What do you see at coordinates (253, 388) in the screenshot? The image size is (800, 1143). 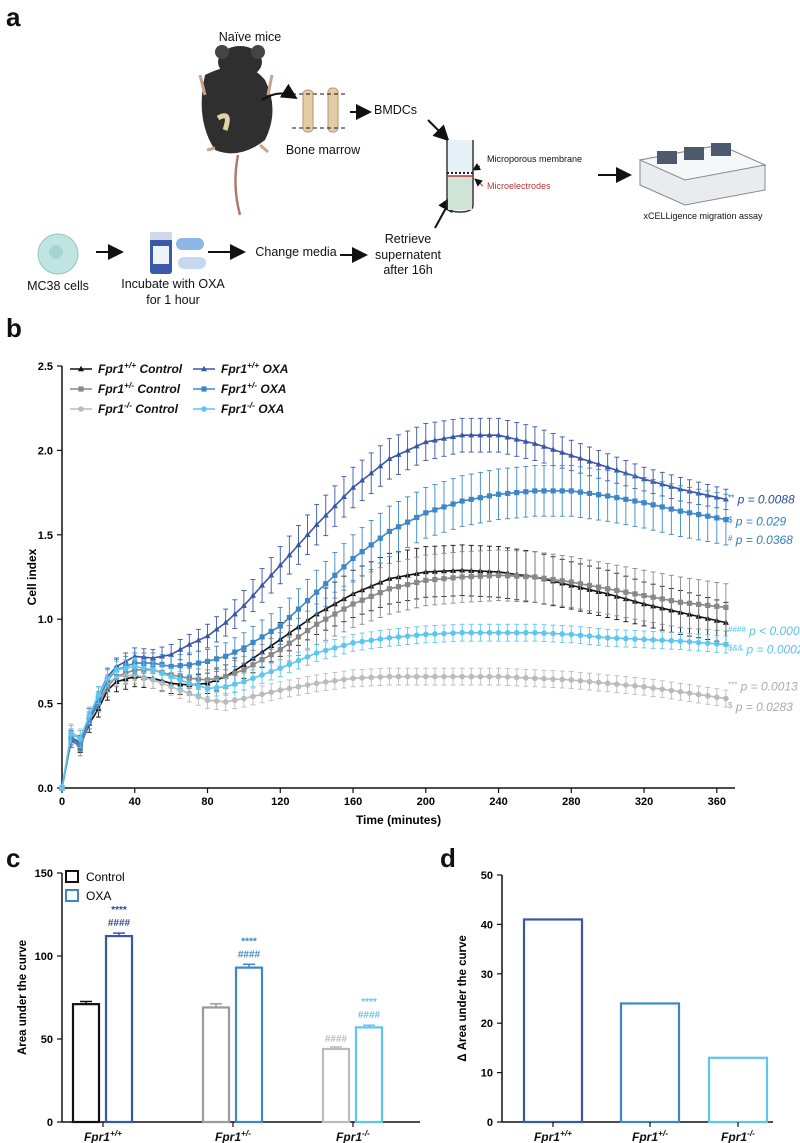 I see `legend-label: Fpr1+/- OXA` at bounding box center [253, 388].